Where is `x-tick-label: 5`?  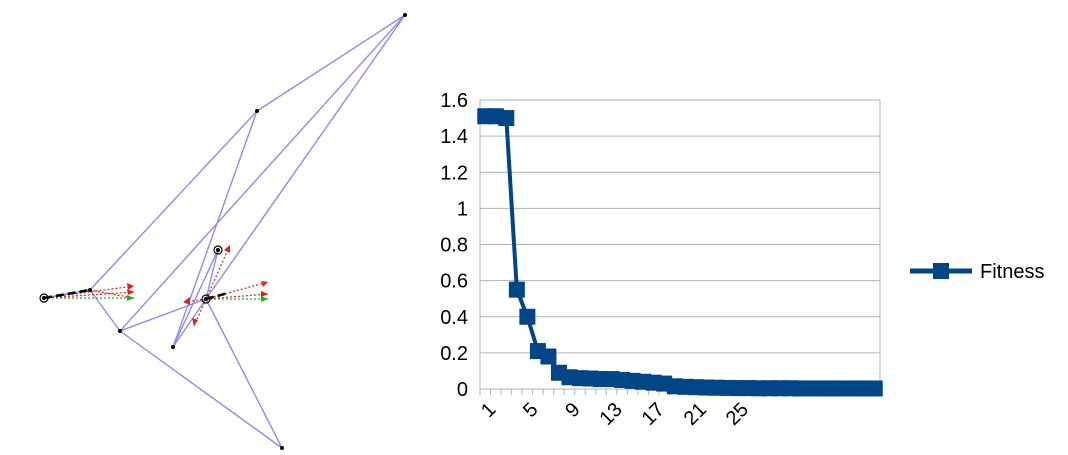 x-tick-label: 5 is located at coordinates (530, 410).